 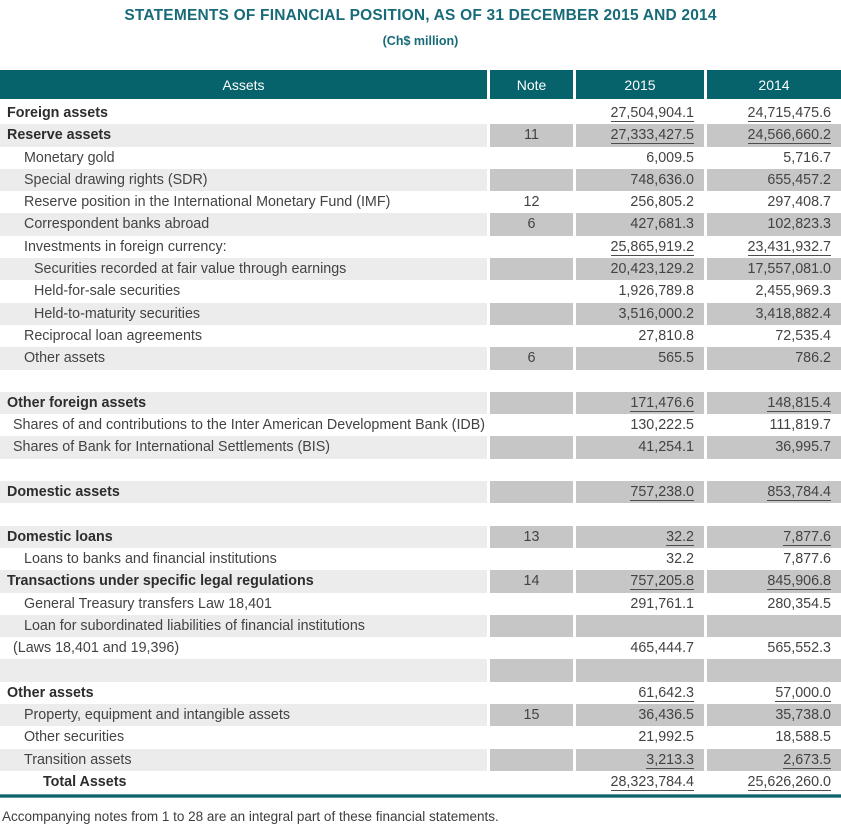 I want to click on table-row: Other assets 61,642.3 57,000.0, so click(x=420, y=693).